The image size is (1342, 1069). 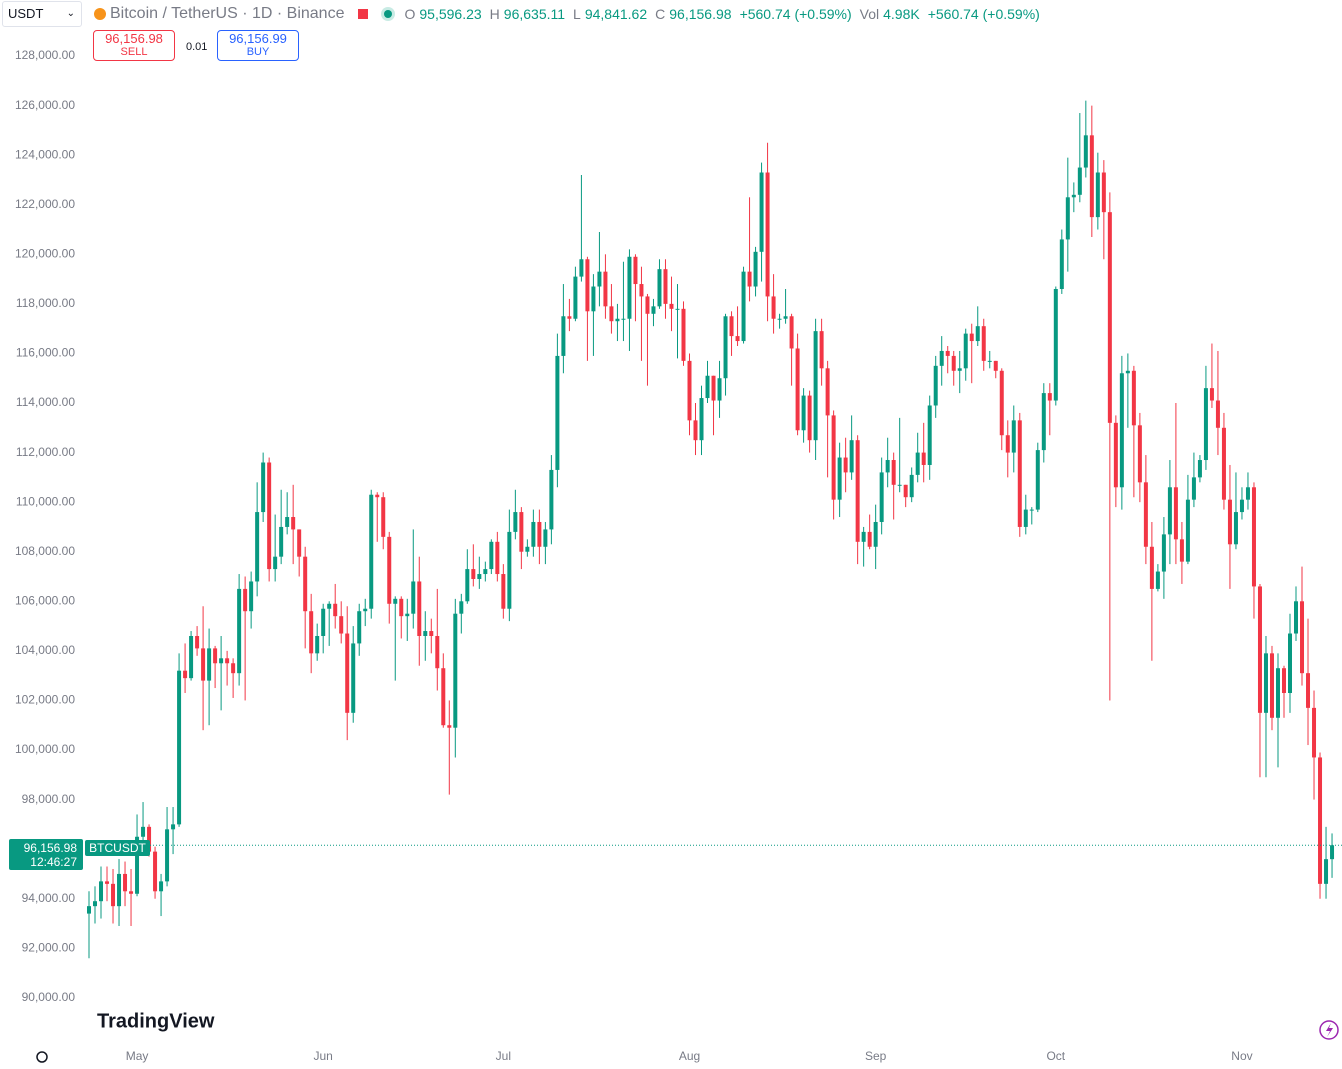 I want to click on symbol: Bitcoin / TetherUS · 1D · Binance, so click(x=227, y=13).